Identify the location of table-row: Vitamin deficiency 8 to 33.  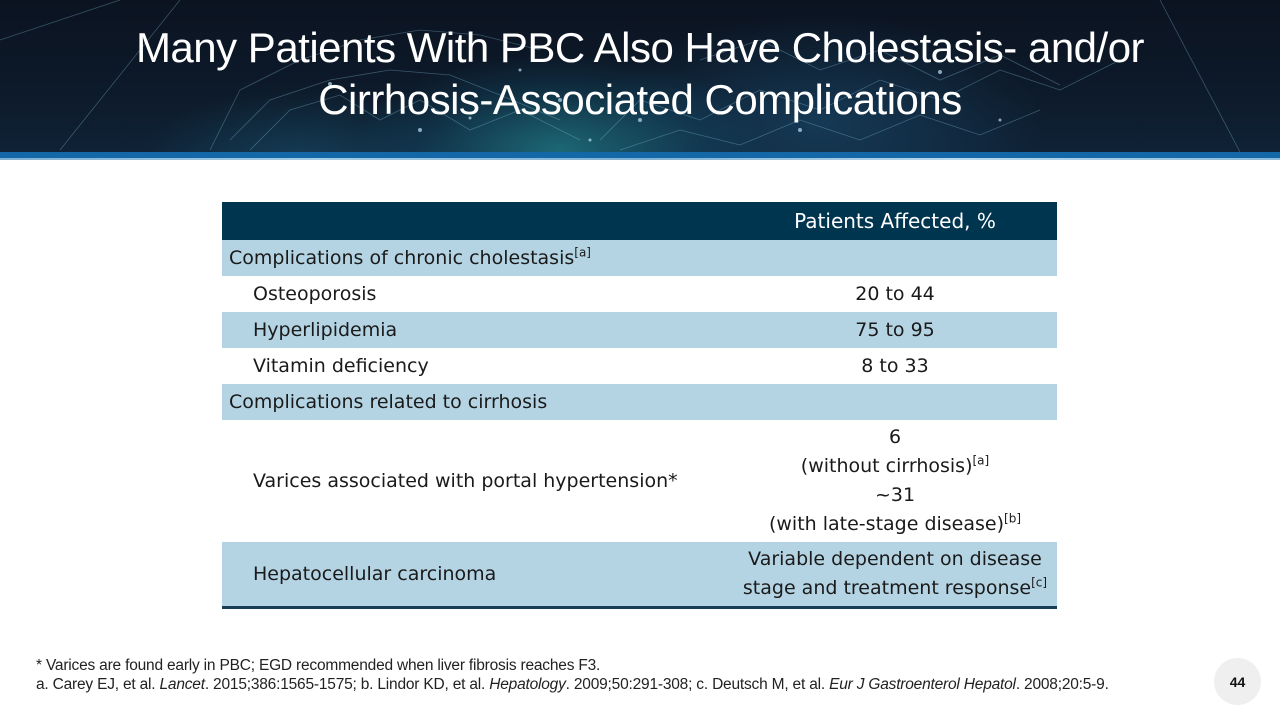
(639, 366).